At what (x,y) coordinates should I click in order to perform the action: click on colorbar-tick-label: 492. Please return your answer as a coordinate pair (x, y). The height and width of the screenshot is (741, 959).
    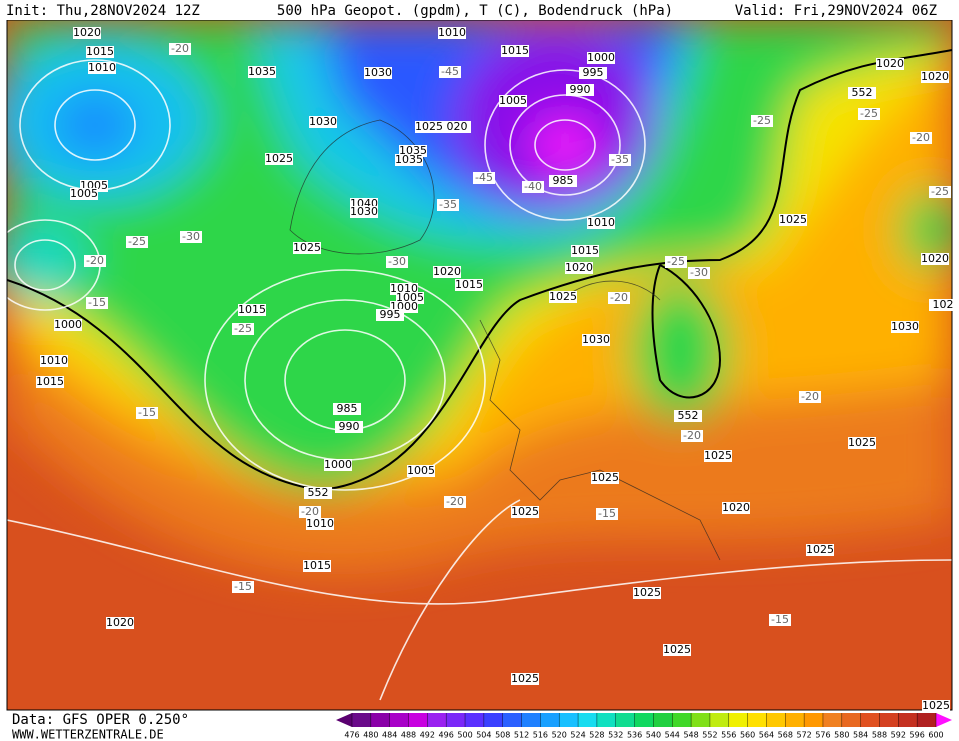
    Looking at the image, I should click on (427, 735).